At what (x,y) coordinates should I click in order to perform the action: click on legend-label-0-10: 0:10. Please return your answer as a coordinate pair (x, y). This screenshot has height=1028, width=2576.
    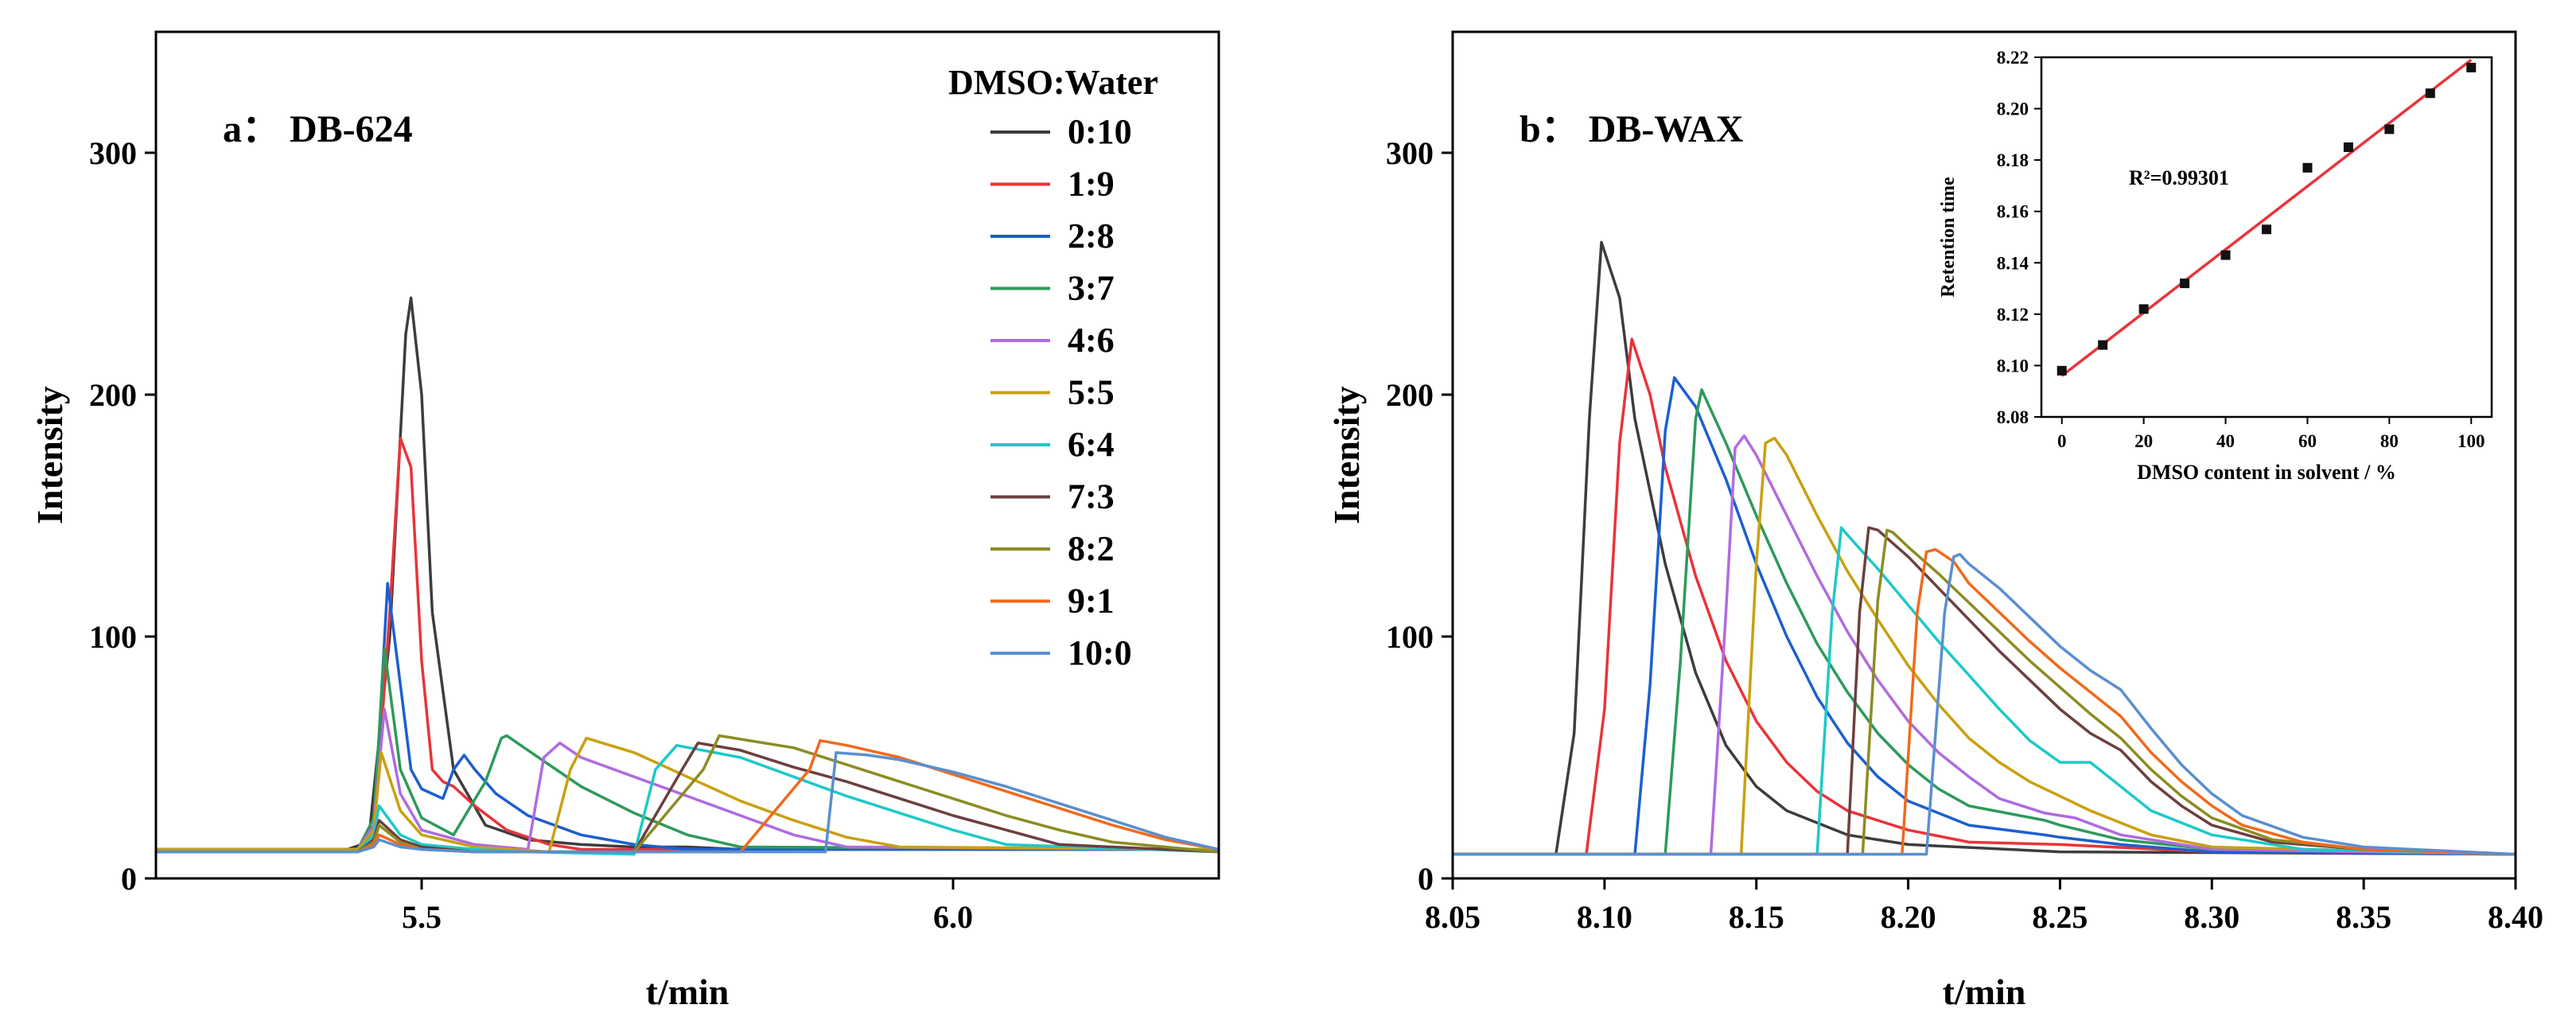
    Looking at the image, I should click on (1100, 131).